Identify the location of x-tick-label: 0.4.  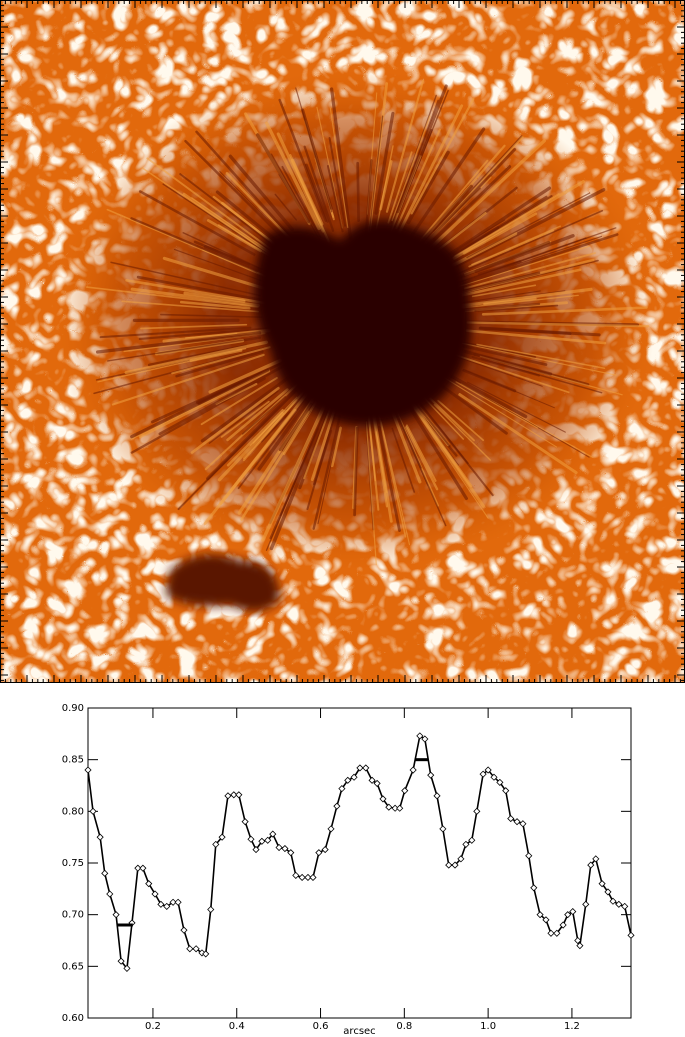
(237, 1026).